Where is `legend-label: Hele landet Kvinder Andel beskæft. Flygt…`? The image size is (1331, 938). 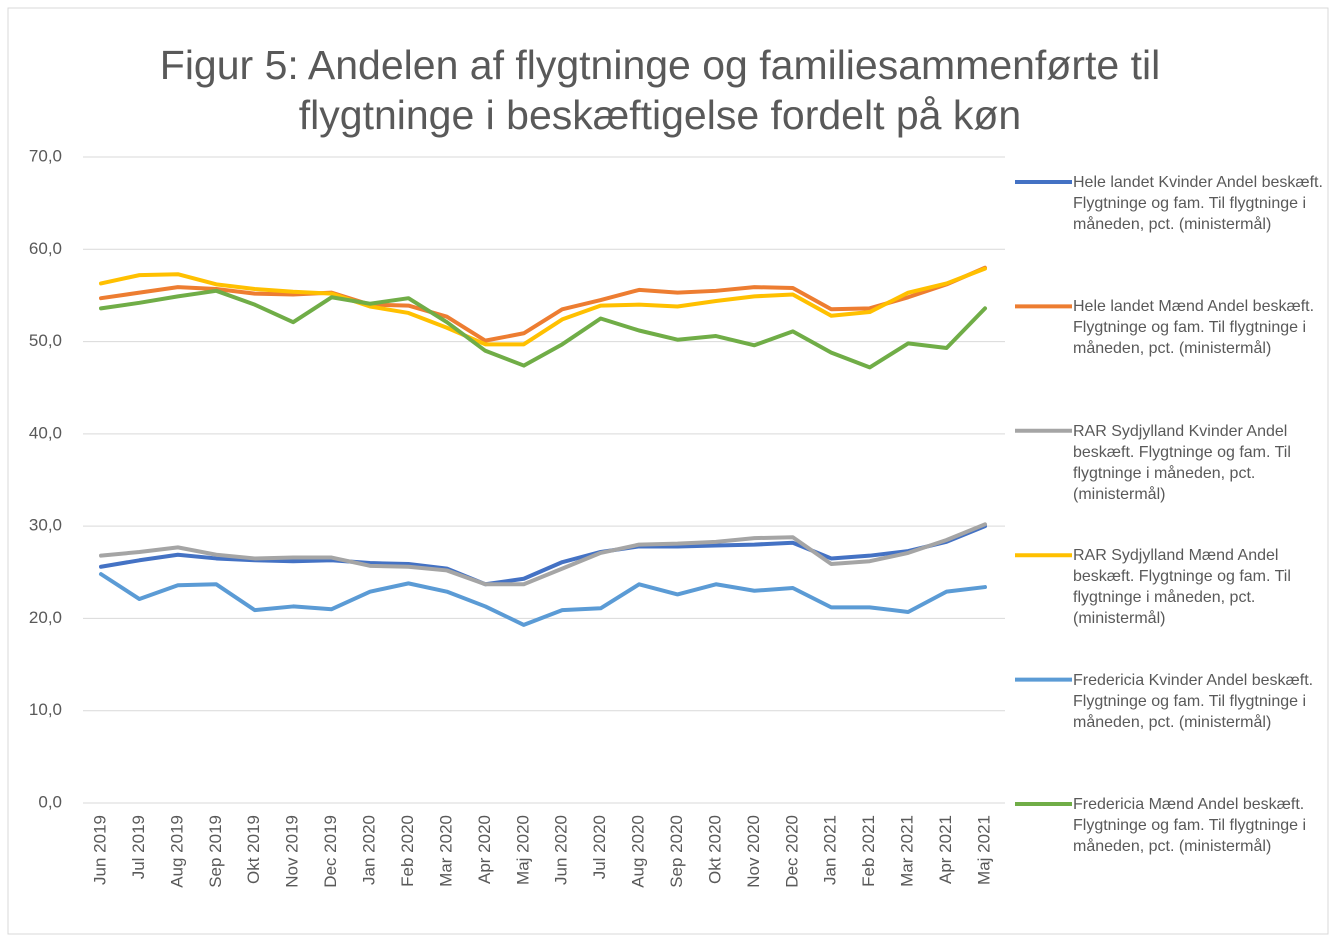
legend-label: Hele landet Kvinder Andel beskæft. Flygt… is located at coordinates (1198, 203).